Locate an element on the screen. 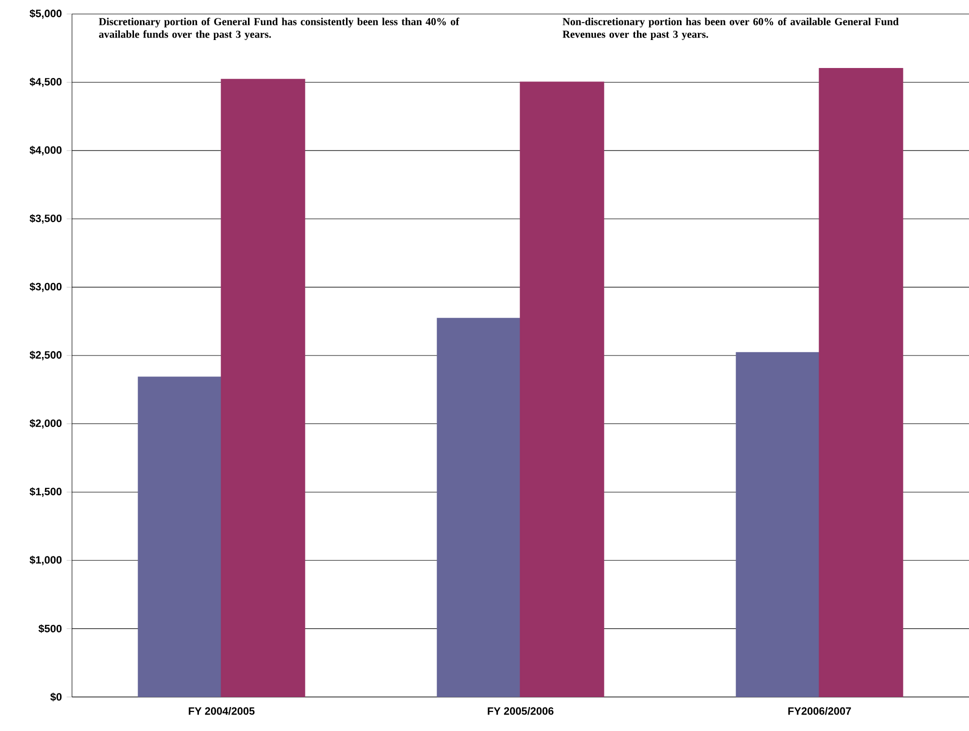  y-tick-label: $4,000 is located at coordinates (46, 151).